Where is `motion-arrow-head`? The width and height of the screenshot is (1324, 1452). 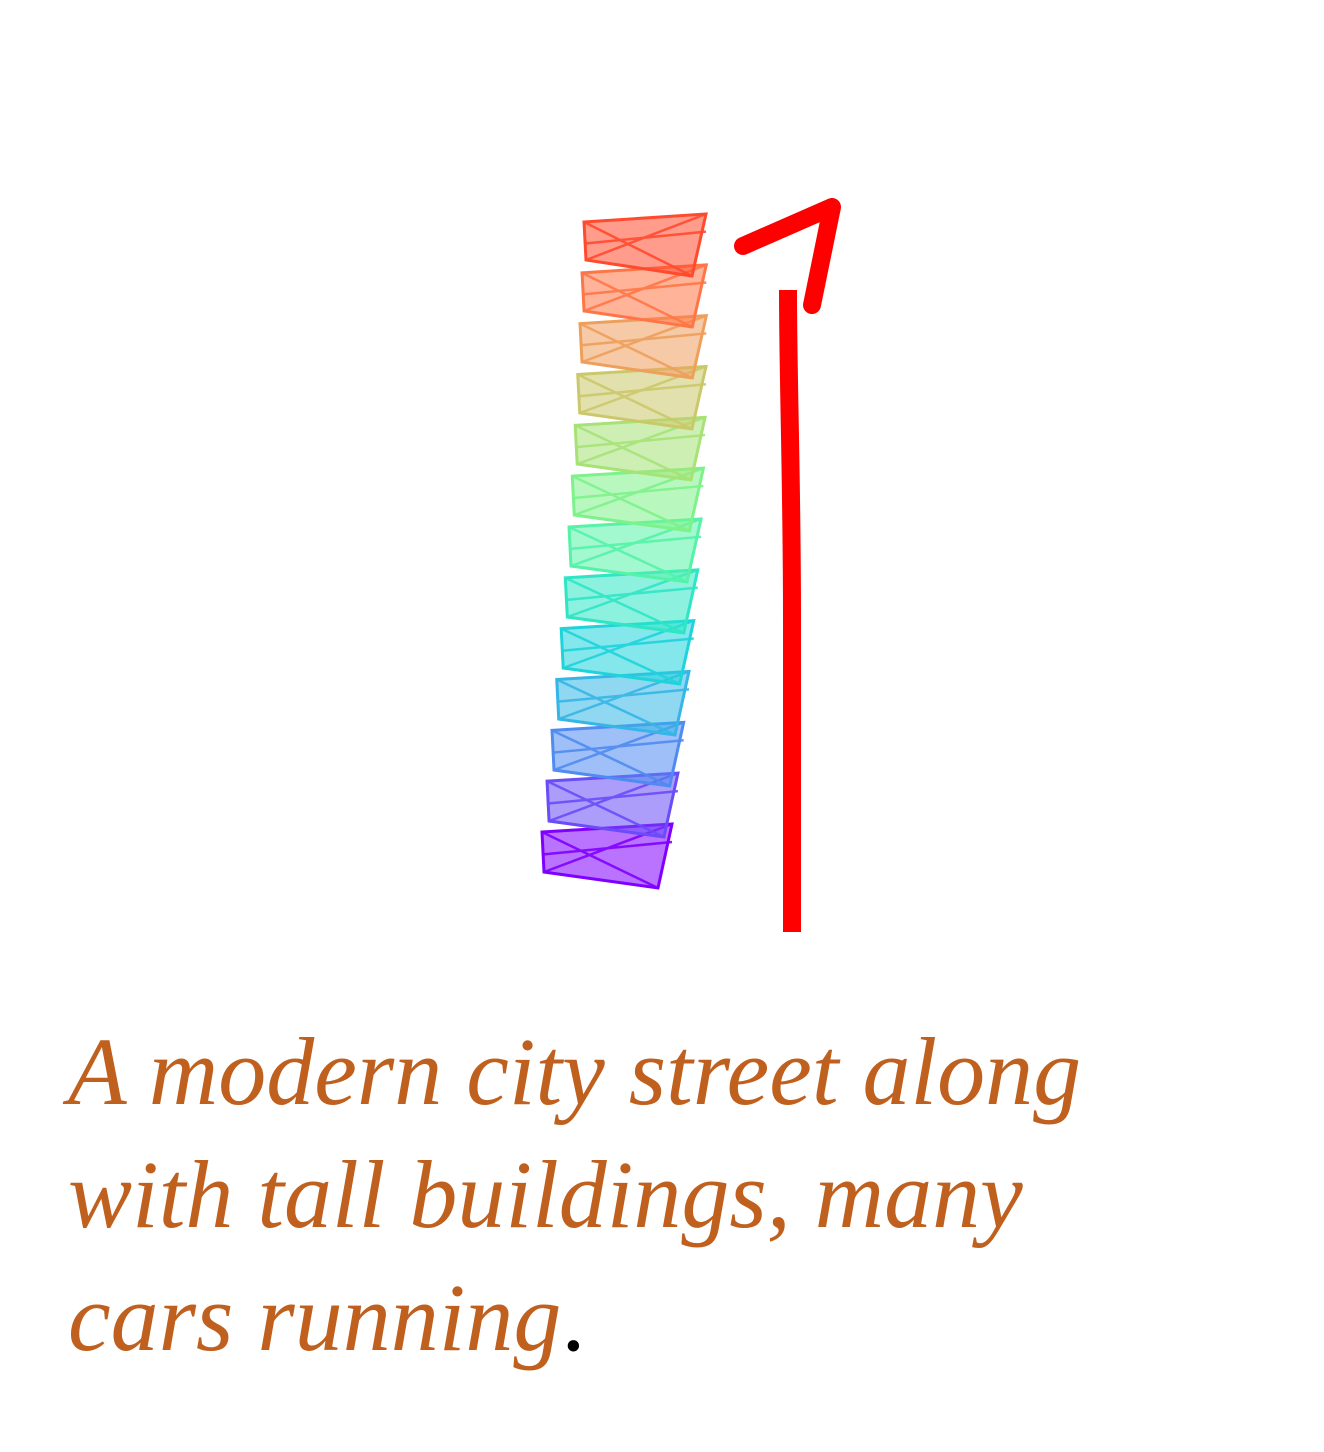
motion-arrow-head is located at coordinates (787, 256).